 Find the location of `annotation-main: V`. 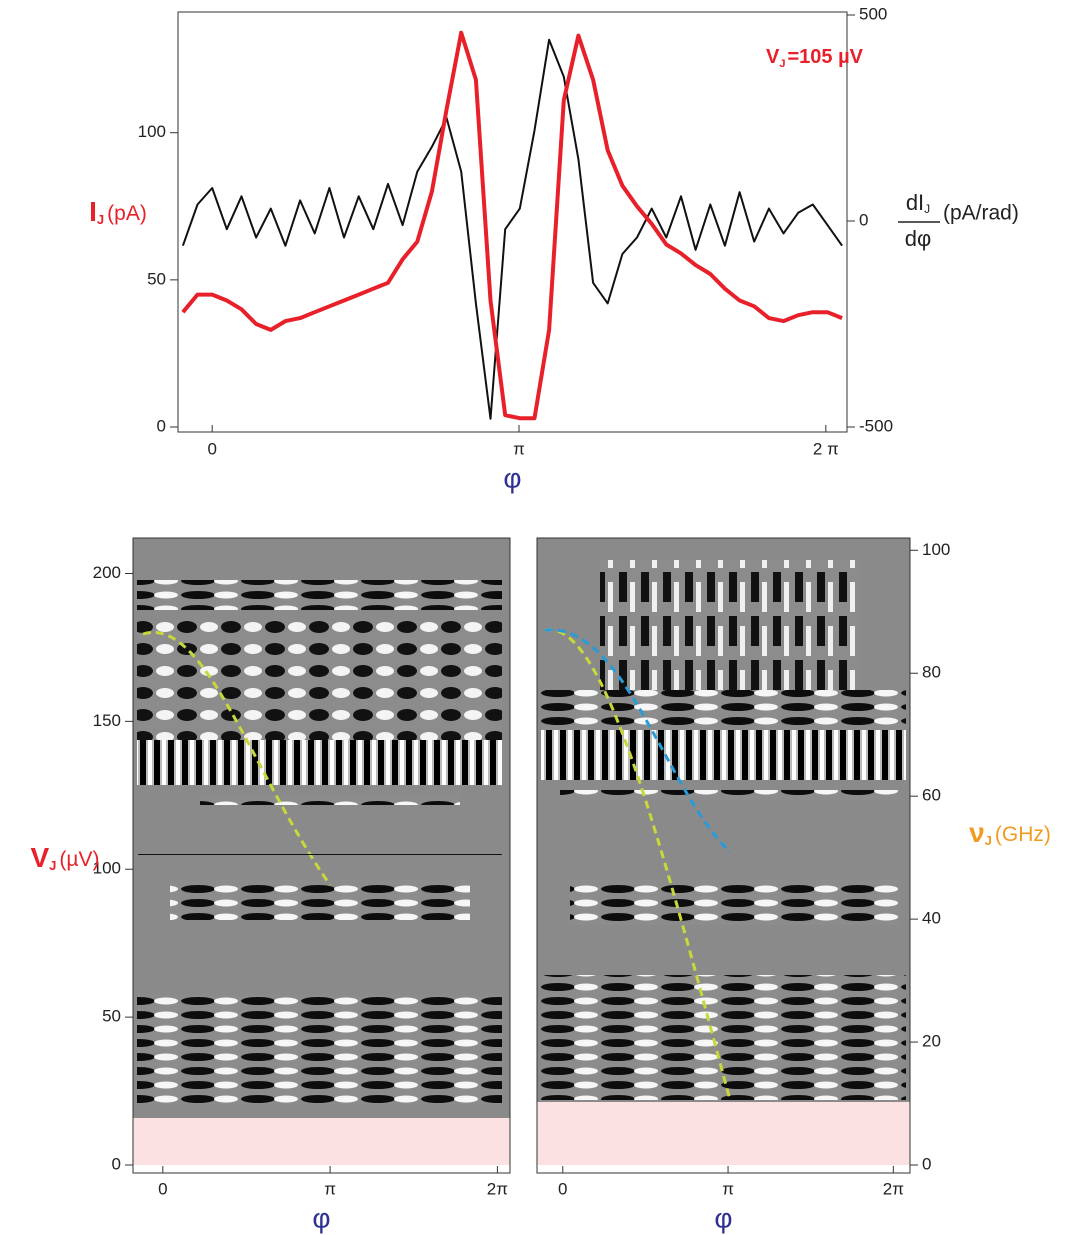

annotation-main: V is located at coordinates (773, 57).